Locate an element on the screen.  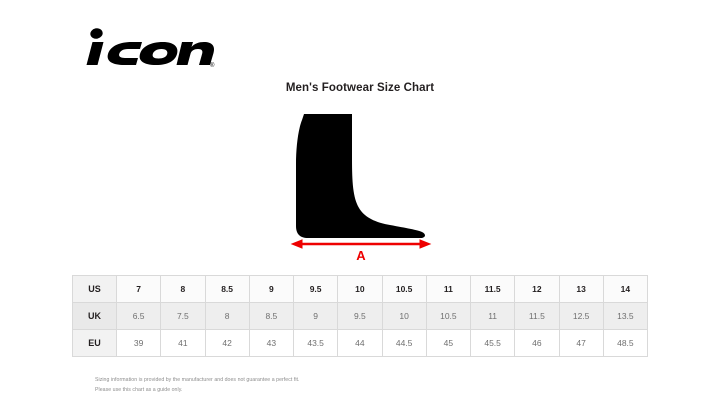
cell-eu: 39 is located at coordinates (138, 343).